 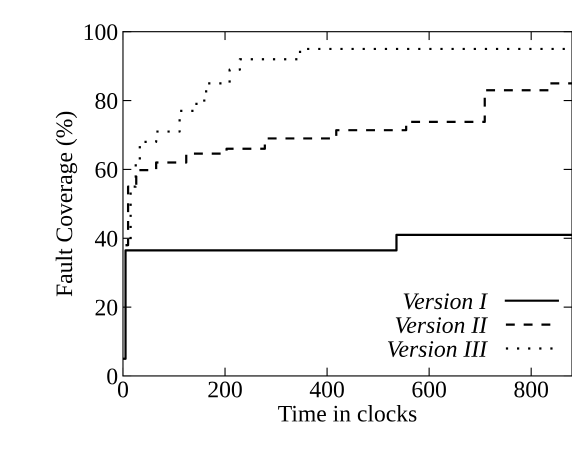 I want to click on y-tick-label: 100, so click(x=101, y=32).